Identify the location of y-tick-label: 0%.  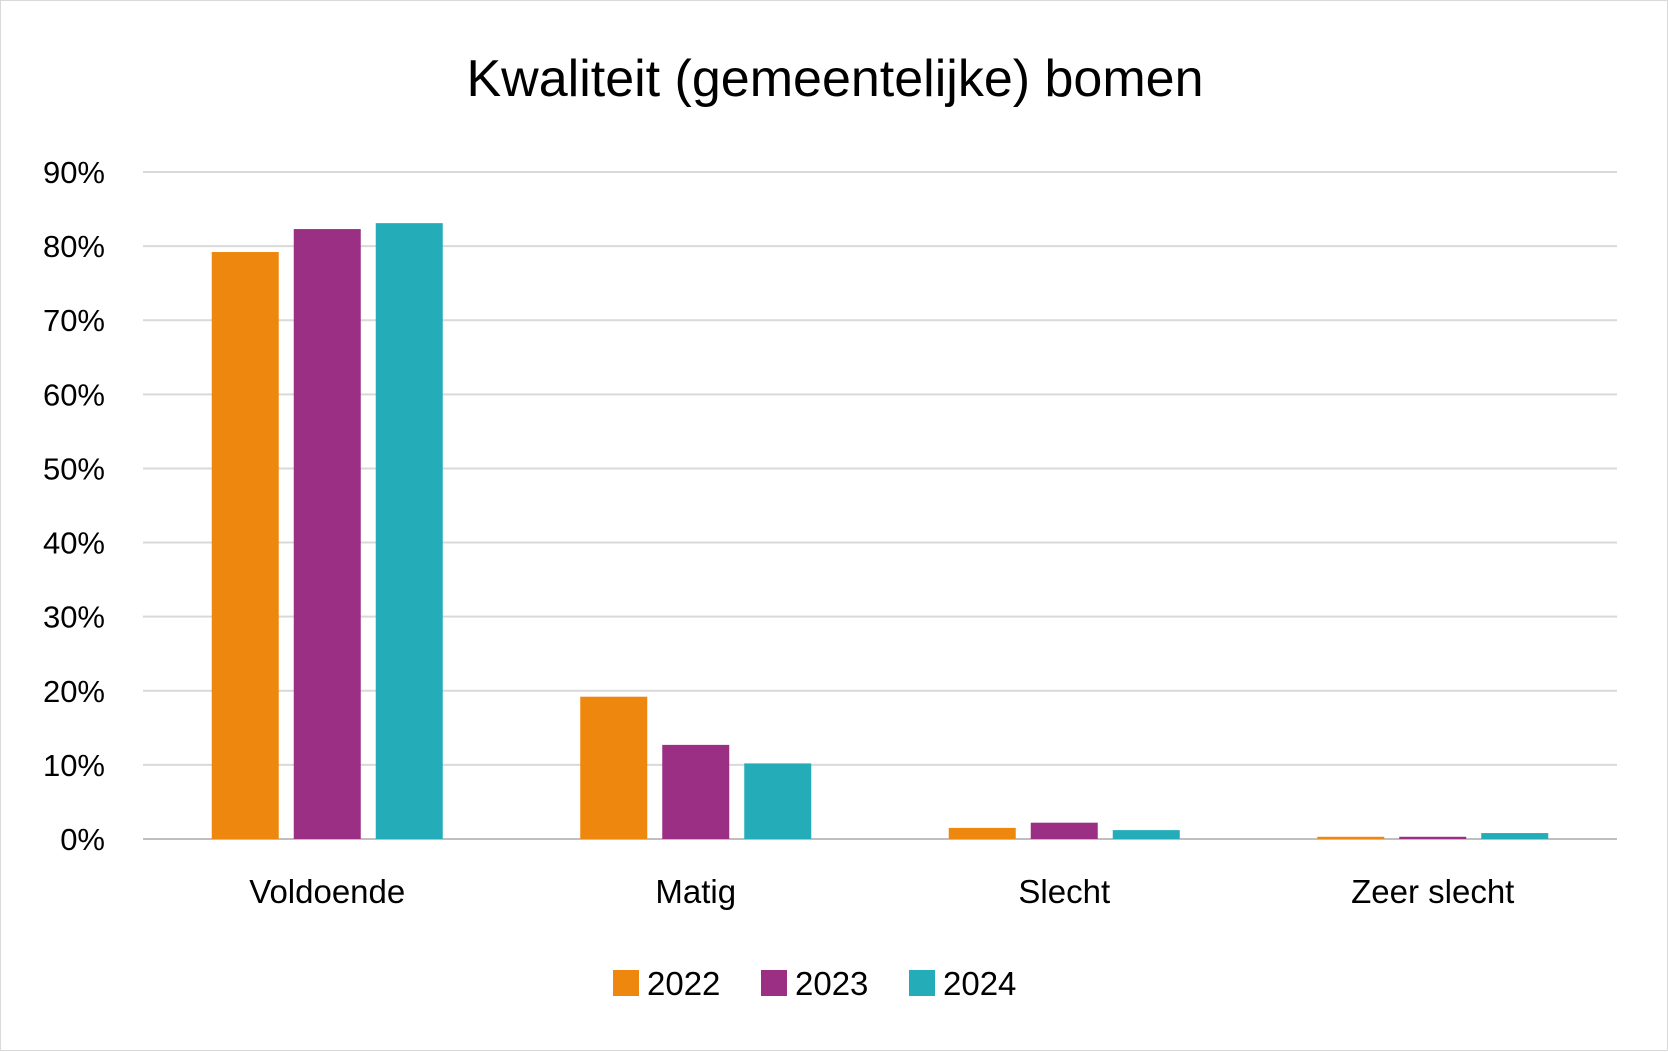
(82, 839).